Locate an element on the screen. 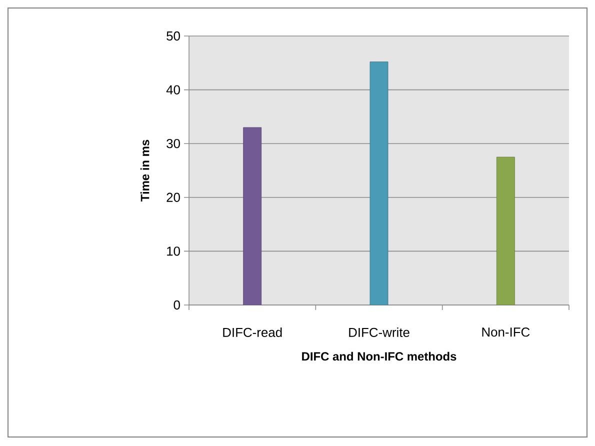 The width and height of the screenshot is (595, 446). y-tick-label: 40 is located at coordinates (173, 89).